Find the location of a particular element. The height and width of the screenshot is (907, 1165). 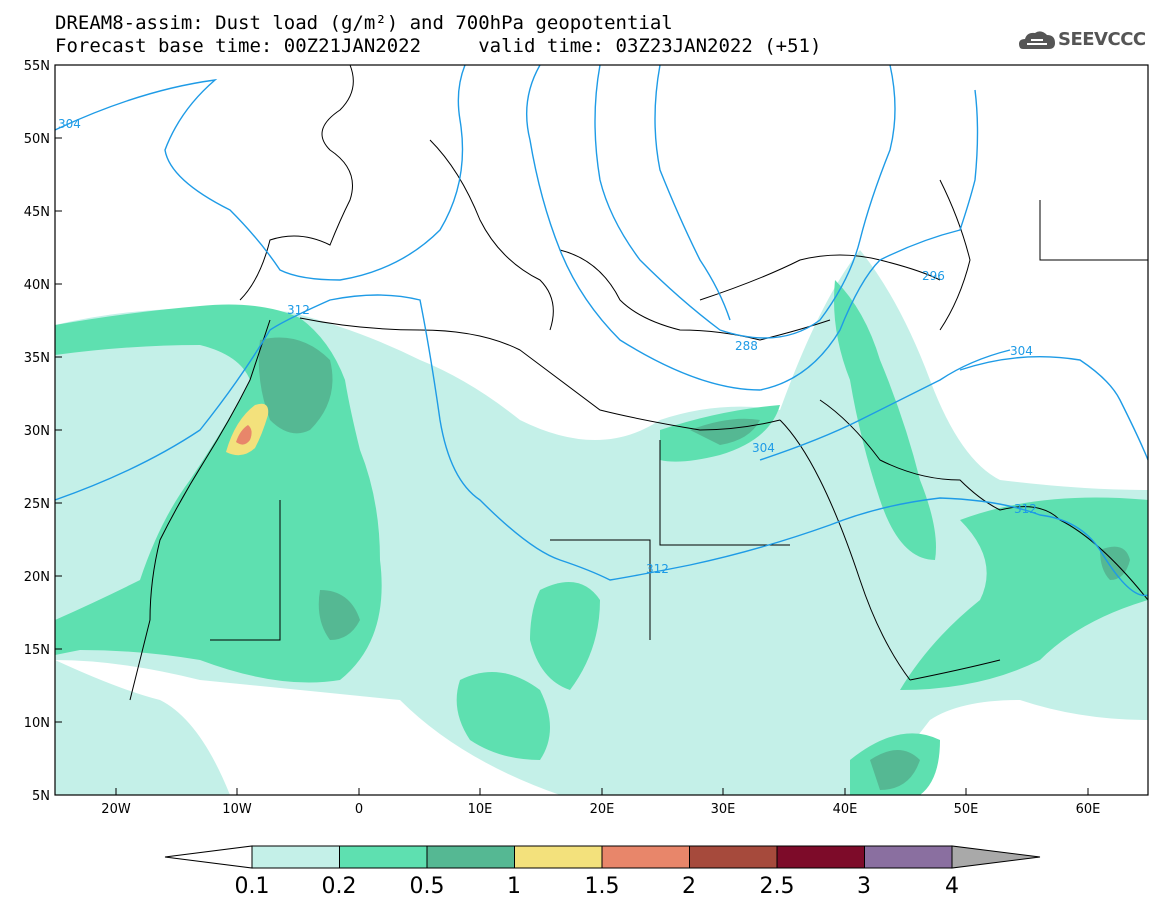

colorbar-label: 1.5 is located at coordinates (602, 886).